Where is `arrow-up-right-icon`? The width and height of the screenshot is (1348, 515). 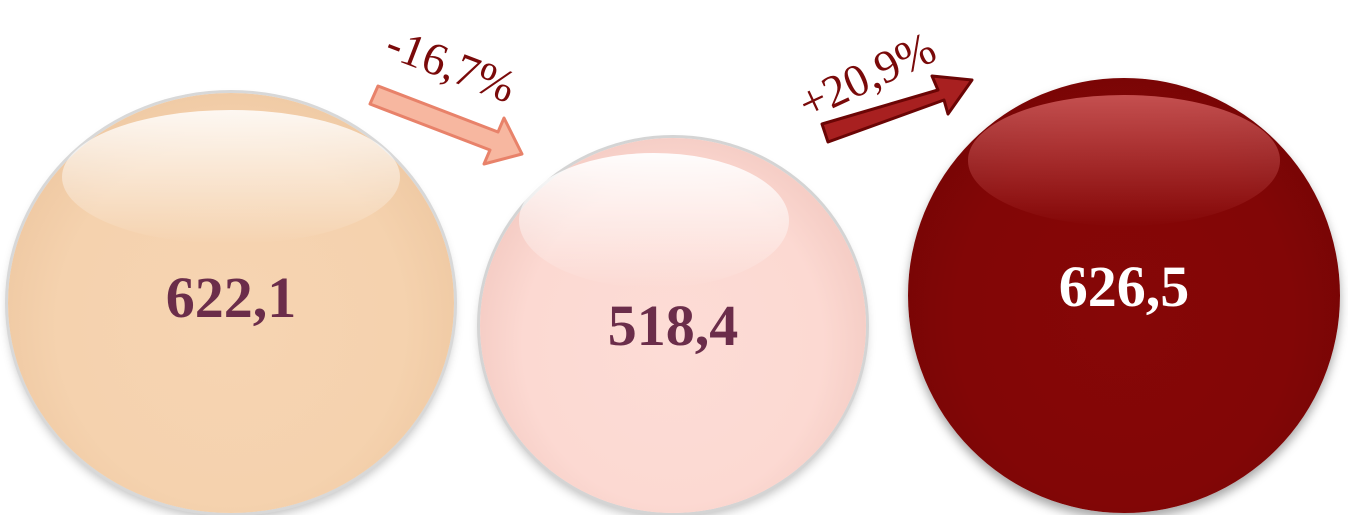 arrow-up-right-icon is located at coordinates (897, 109).